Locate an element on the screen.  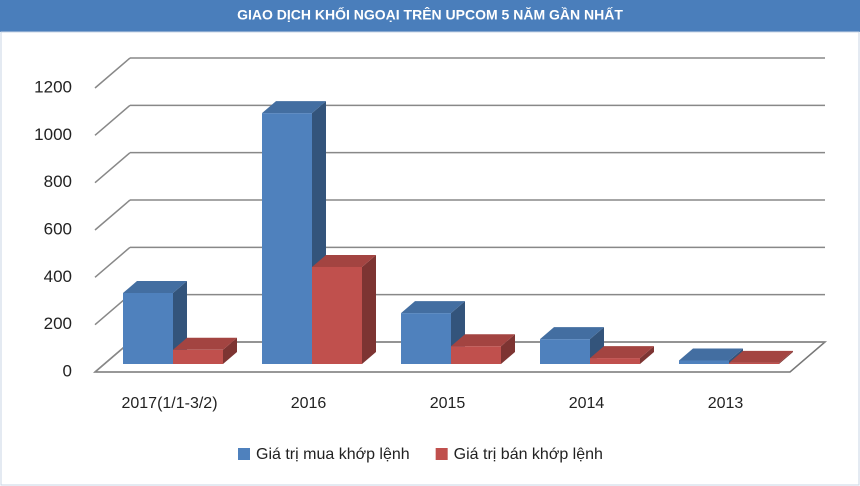
legend-label: Giá trị bán khớp lệnh is located at coordinates (528, 454).